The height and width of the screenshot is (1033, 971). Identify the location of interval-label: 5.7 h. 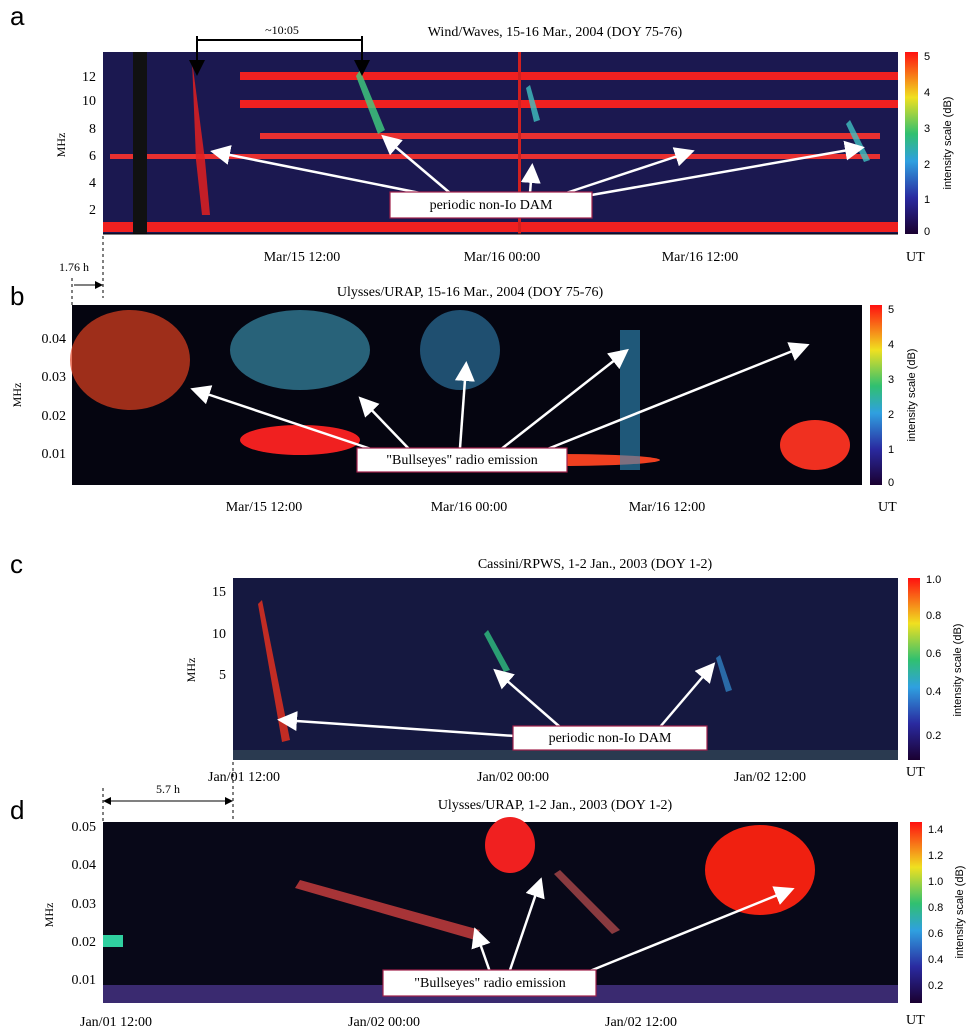
(168, 789).